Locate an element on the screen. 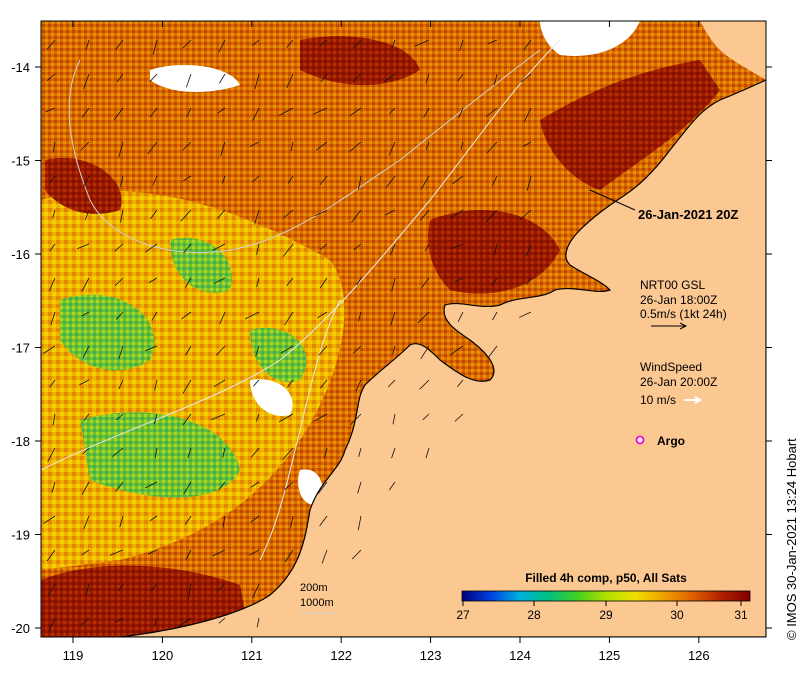 The height and width of the screenshot is (677, 809). y-tick-label: -18 is located at coordinates (20, 441).